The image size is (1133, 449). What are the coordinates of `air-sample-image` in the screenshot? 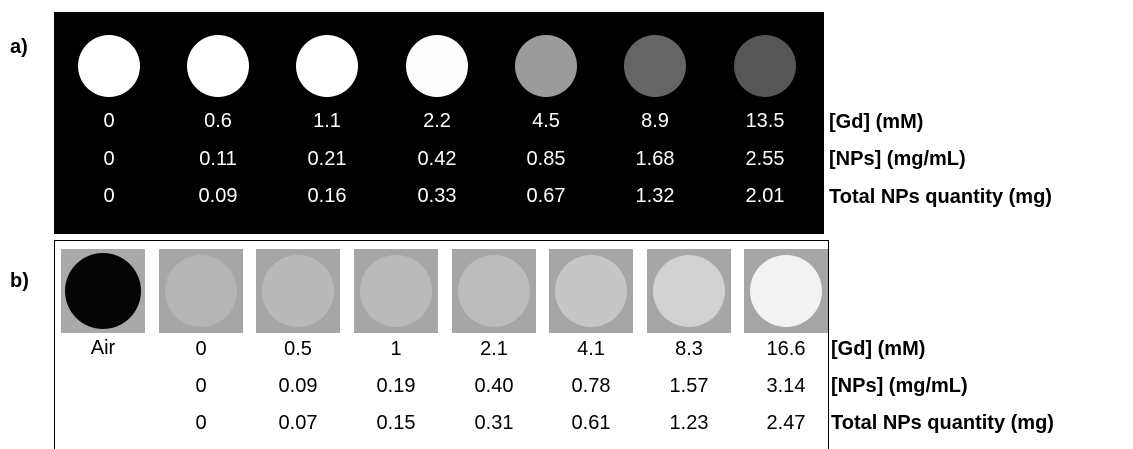 It's located at (103, 291).